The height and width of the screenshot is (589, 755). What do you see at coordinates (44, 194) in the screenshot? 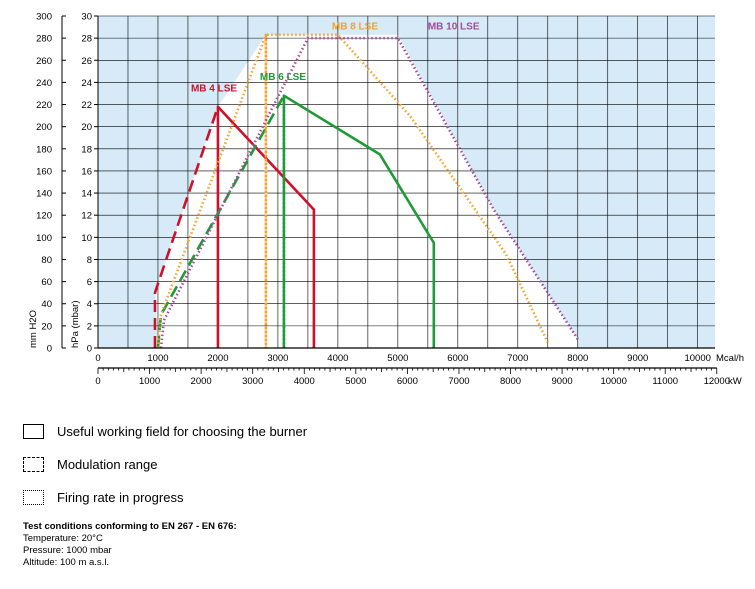
I see `mmh2o-tick-label: 140` at bounding box center [44, 194].